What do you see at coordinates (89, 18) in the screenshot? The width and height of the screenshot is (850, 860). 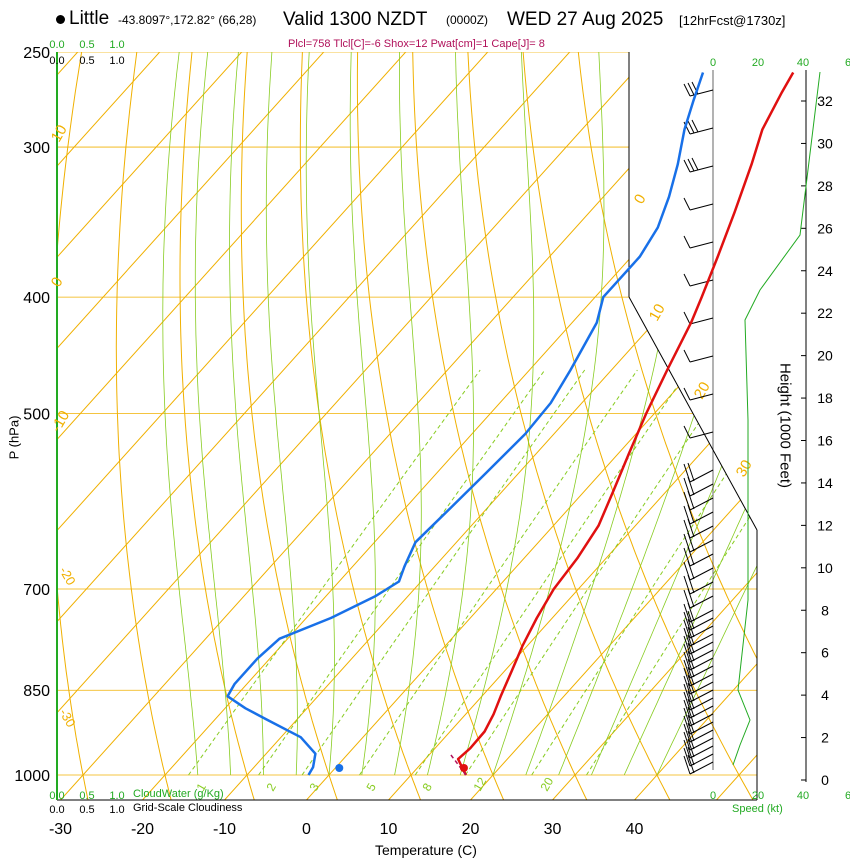 I see `station-name: Little` at bounding box center [89, 18].